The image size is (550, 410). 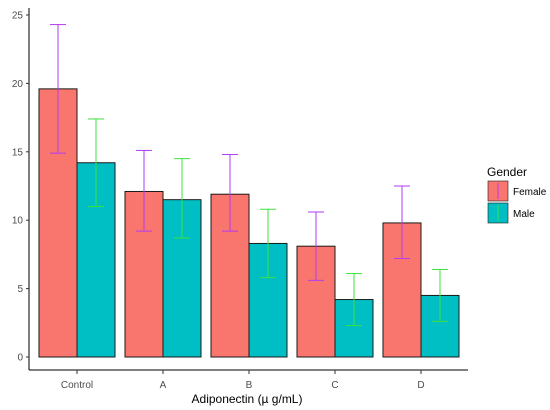 I want to click on y-tick-label: 10, so click(x=18, y=221).